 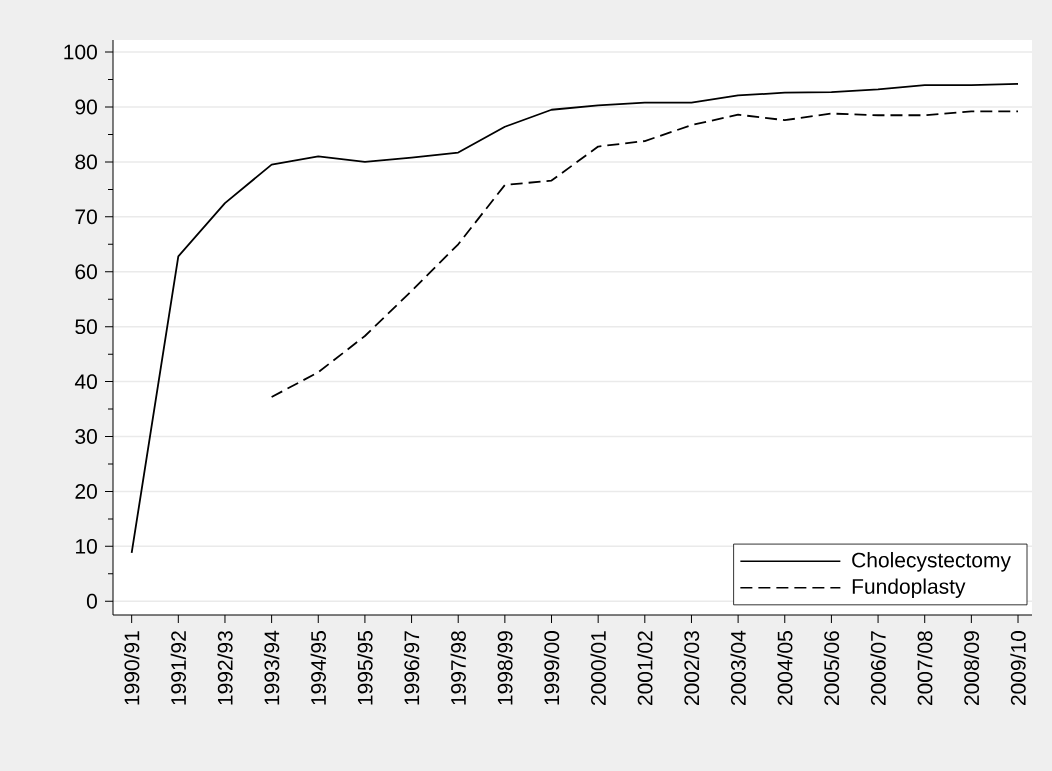 What do you see at coordinates (598, 668) in the screenshot?
I see `x-tick-label: 2000/01` at bounding box center [598, 668].